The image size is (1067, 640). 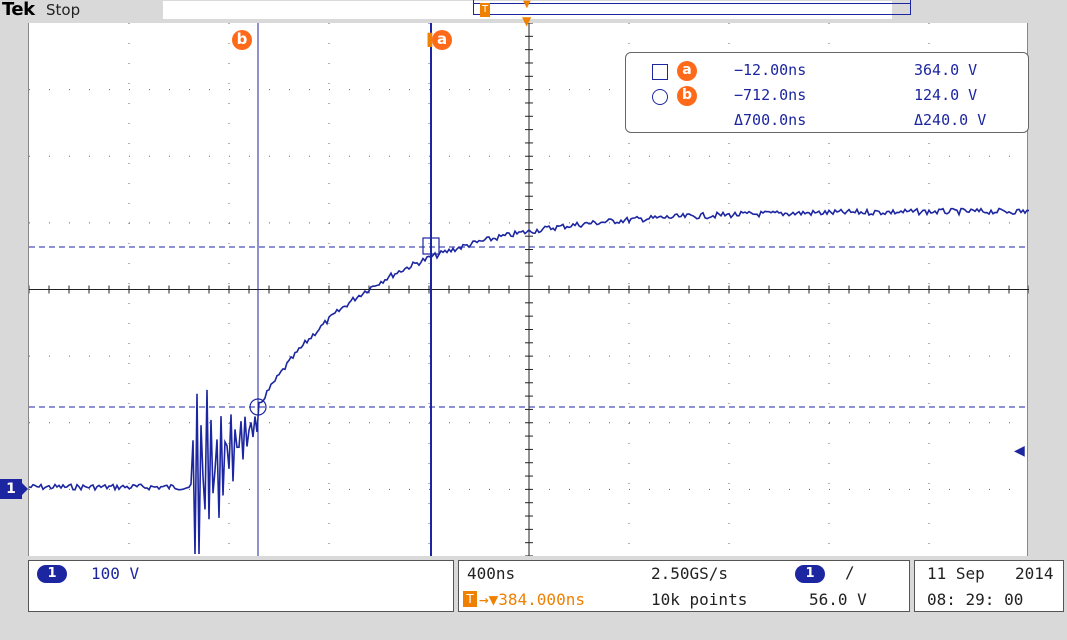 What do you see at coordinates (692, 7) in the screenshot?
I see `record-view-window` at bounding box center [692, 7].